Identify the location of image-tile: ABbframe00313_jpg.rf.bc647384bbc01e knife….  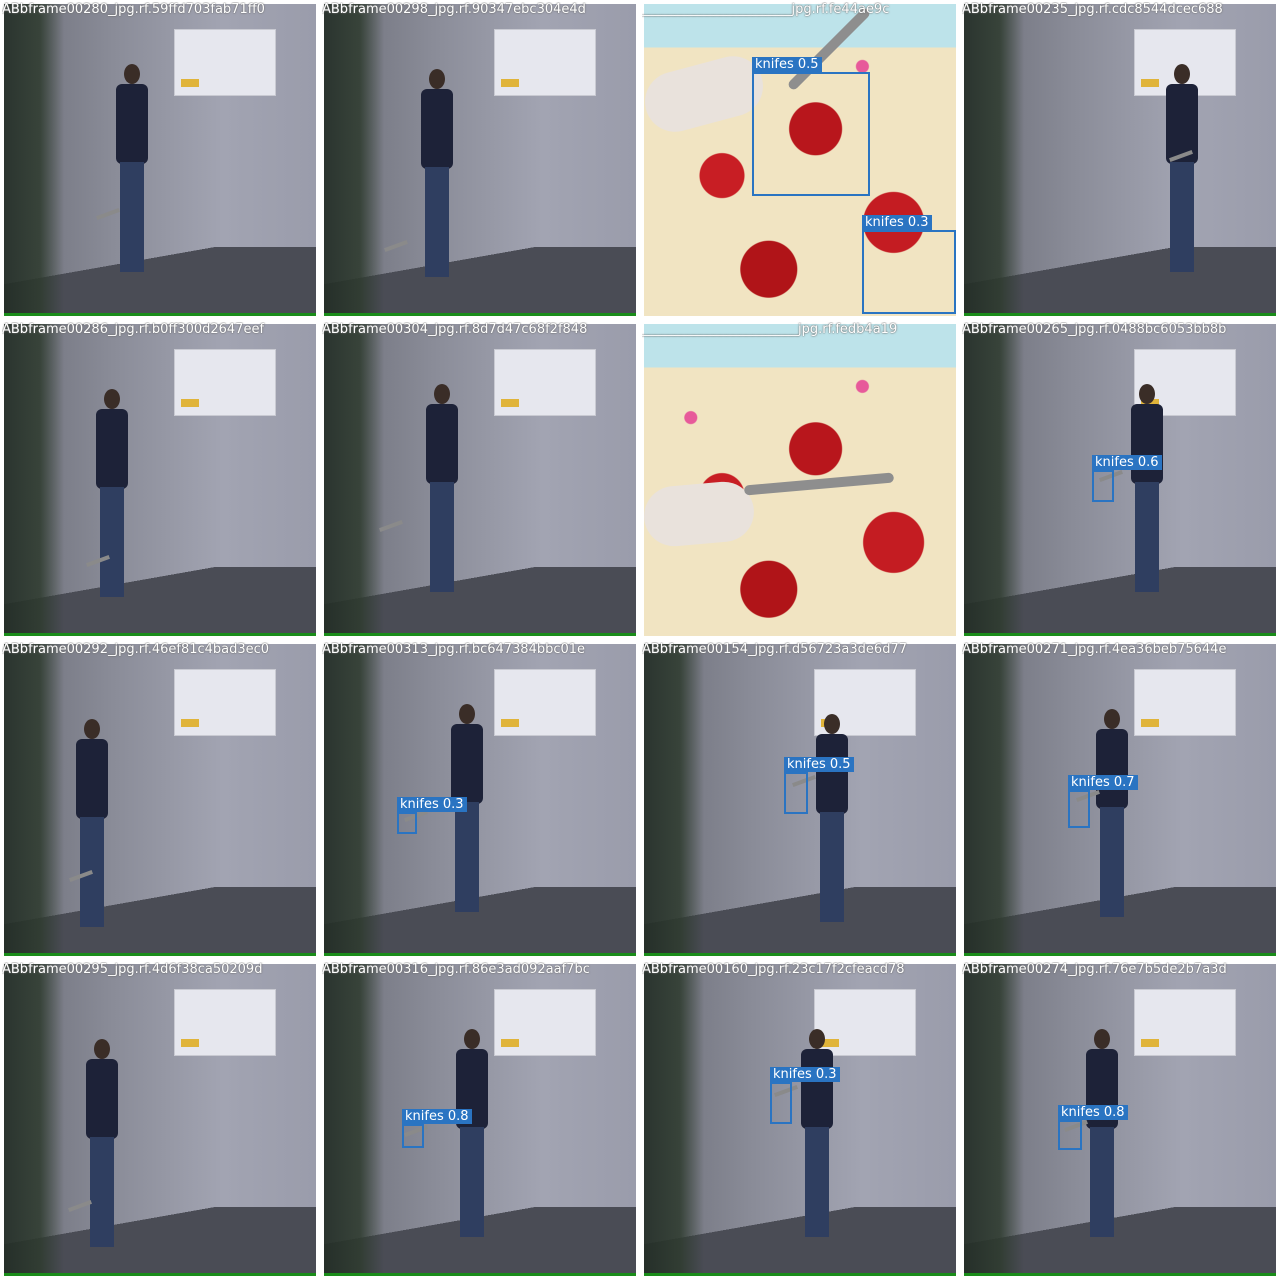
(480, 800).